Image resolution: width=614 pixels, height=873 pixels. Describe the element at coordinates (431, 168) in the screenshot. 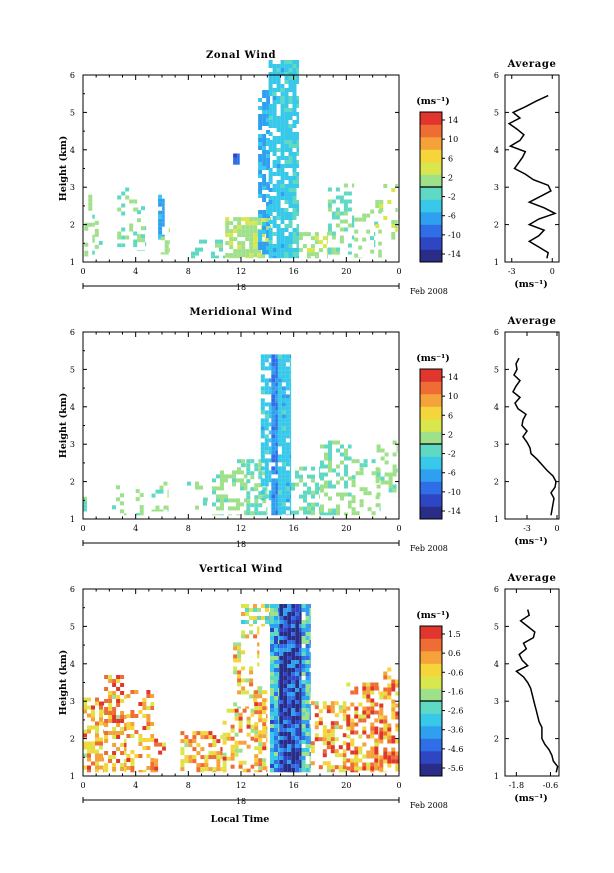

I see `colorbar-segment` at that location.